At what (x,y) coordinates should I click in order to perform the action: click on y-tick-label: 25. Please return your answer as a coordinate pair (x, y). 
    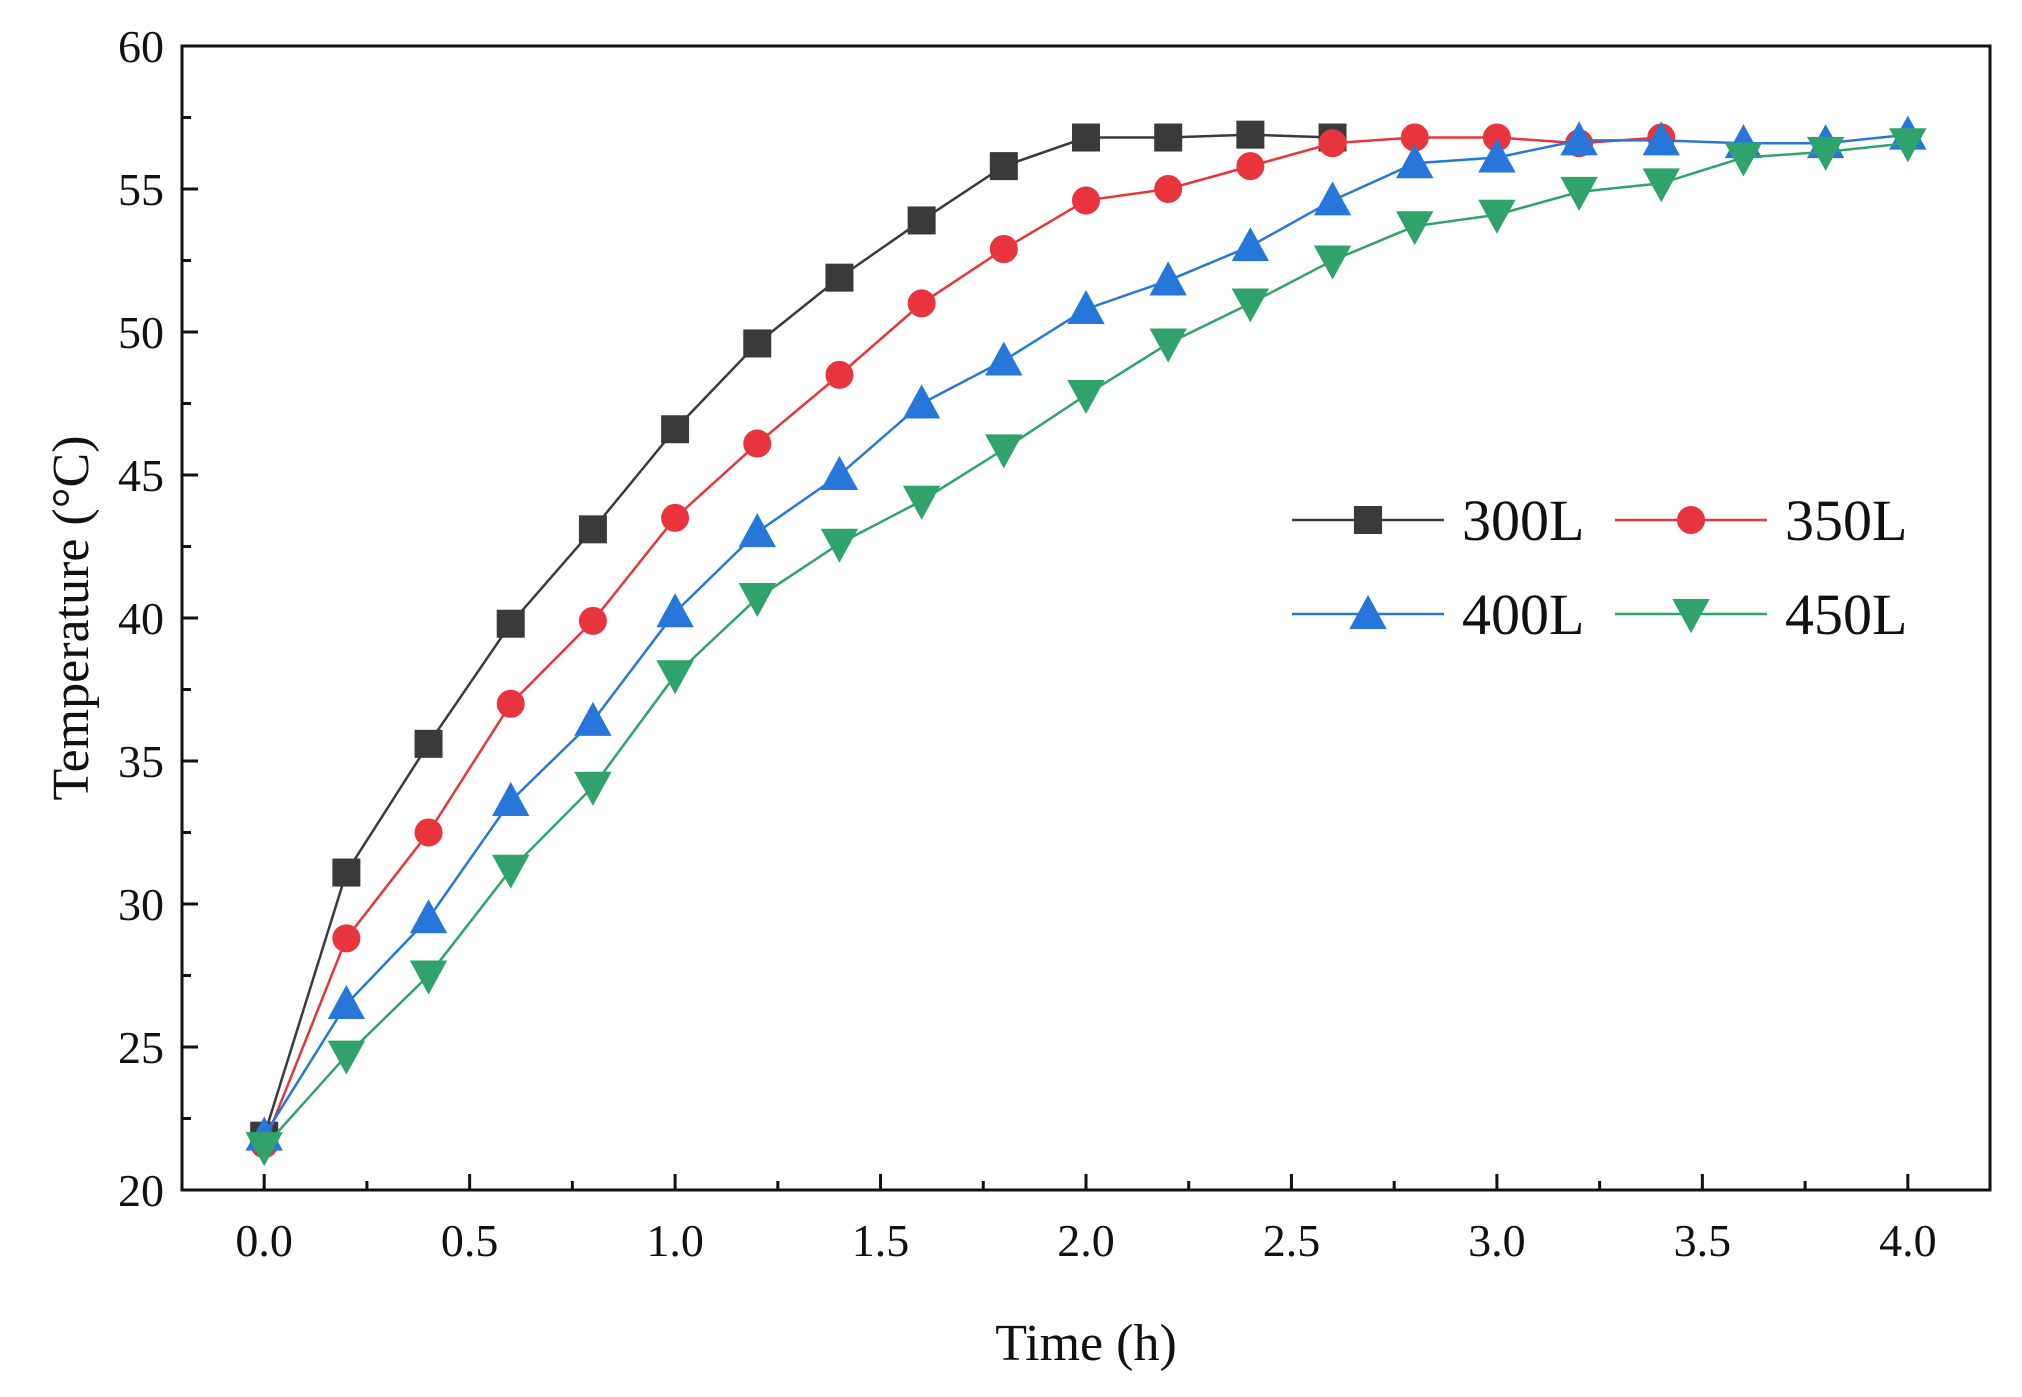
    Looking at the image, I should click on (141, 1047).